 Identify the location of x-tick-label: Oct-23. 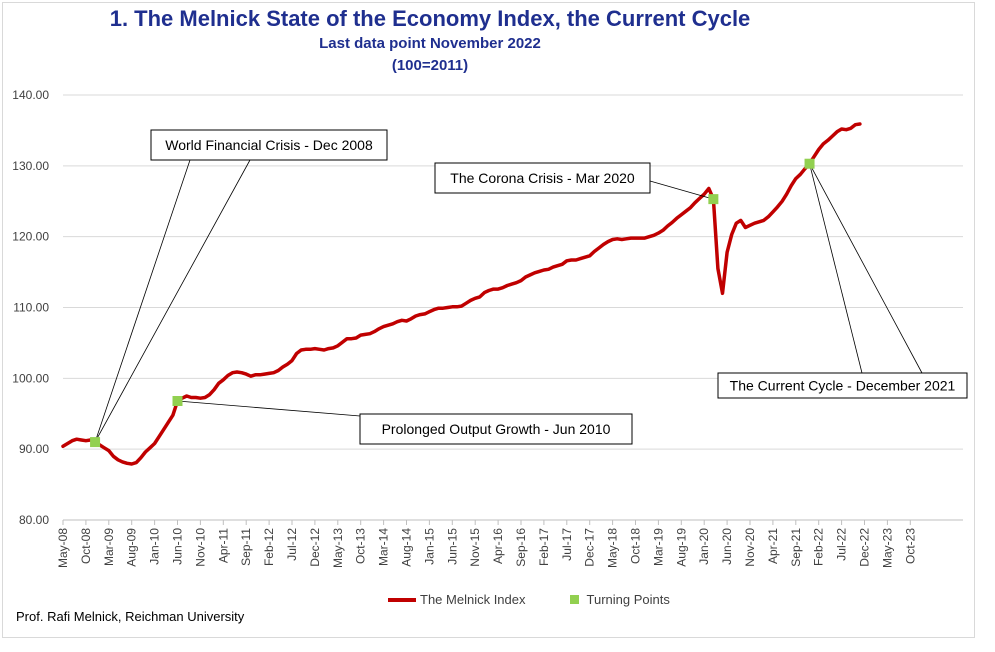
(910, 546).